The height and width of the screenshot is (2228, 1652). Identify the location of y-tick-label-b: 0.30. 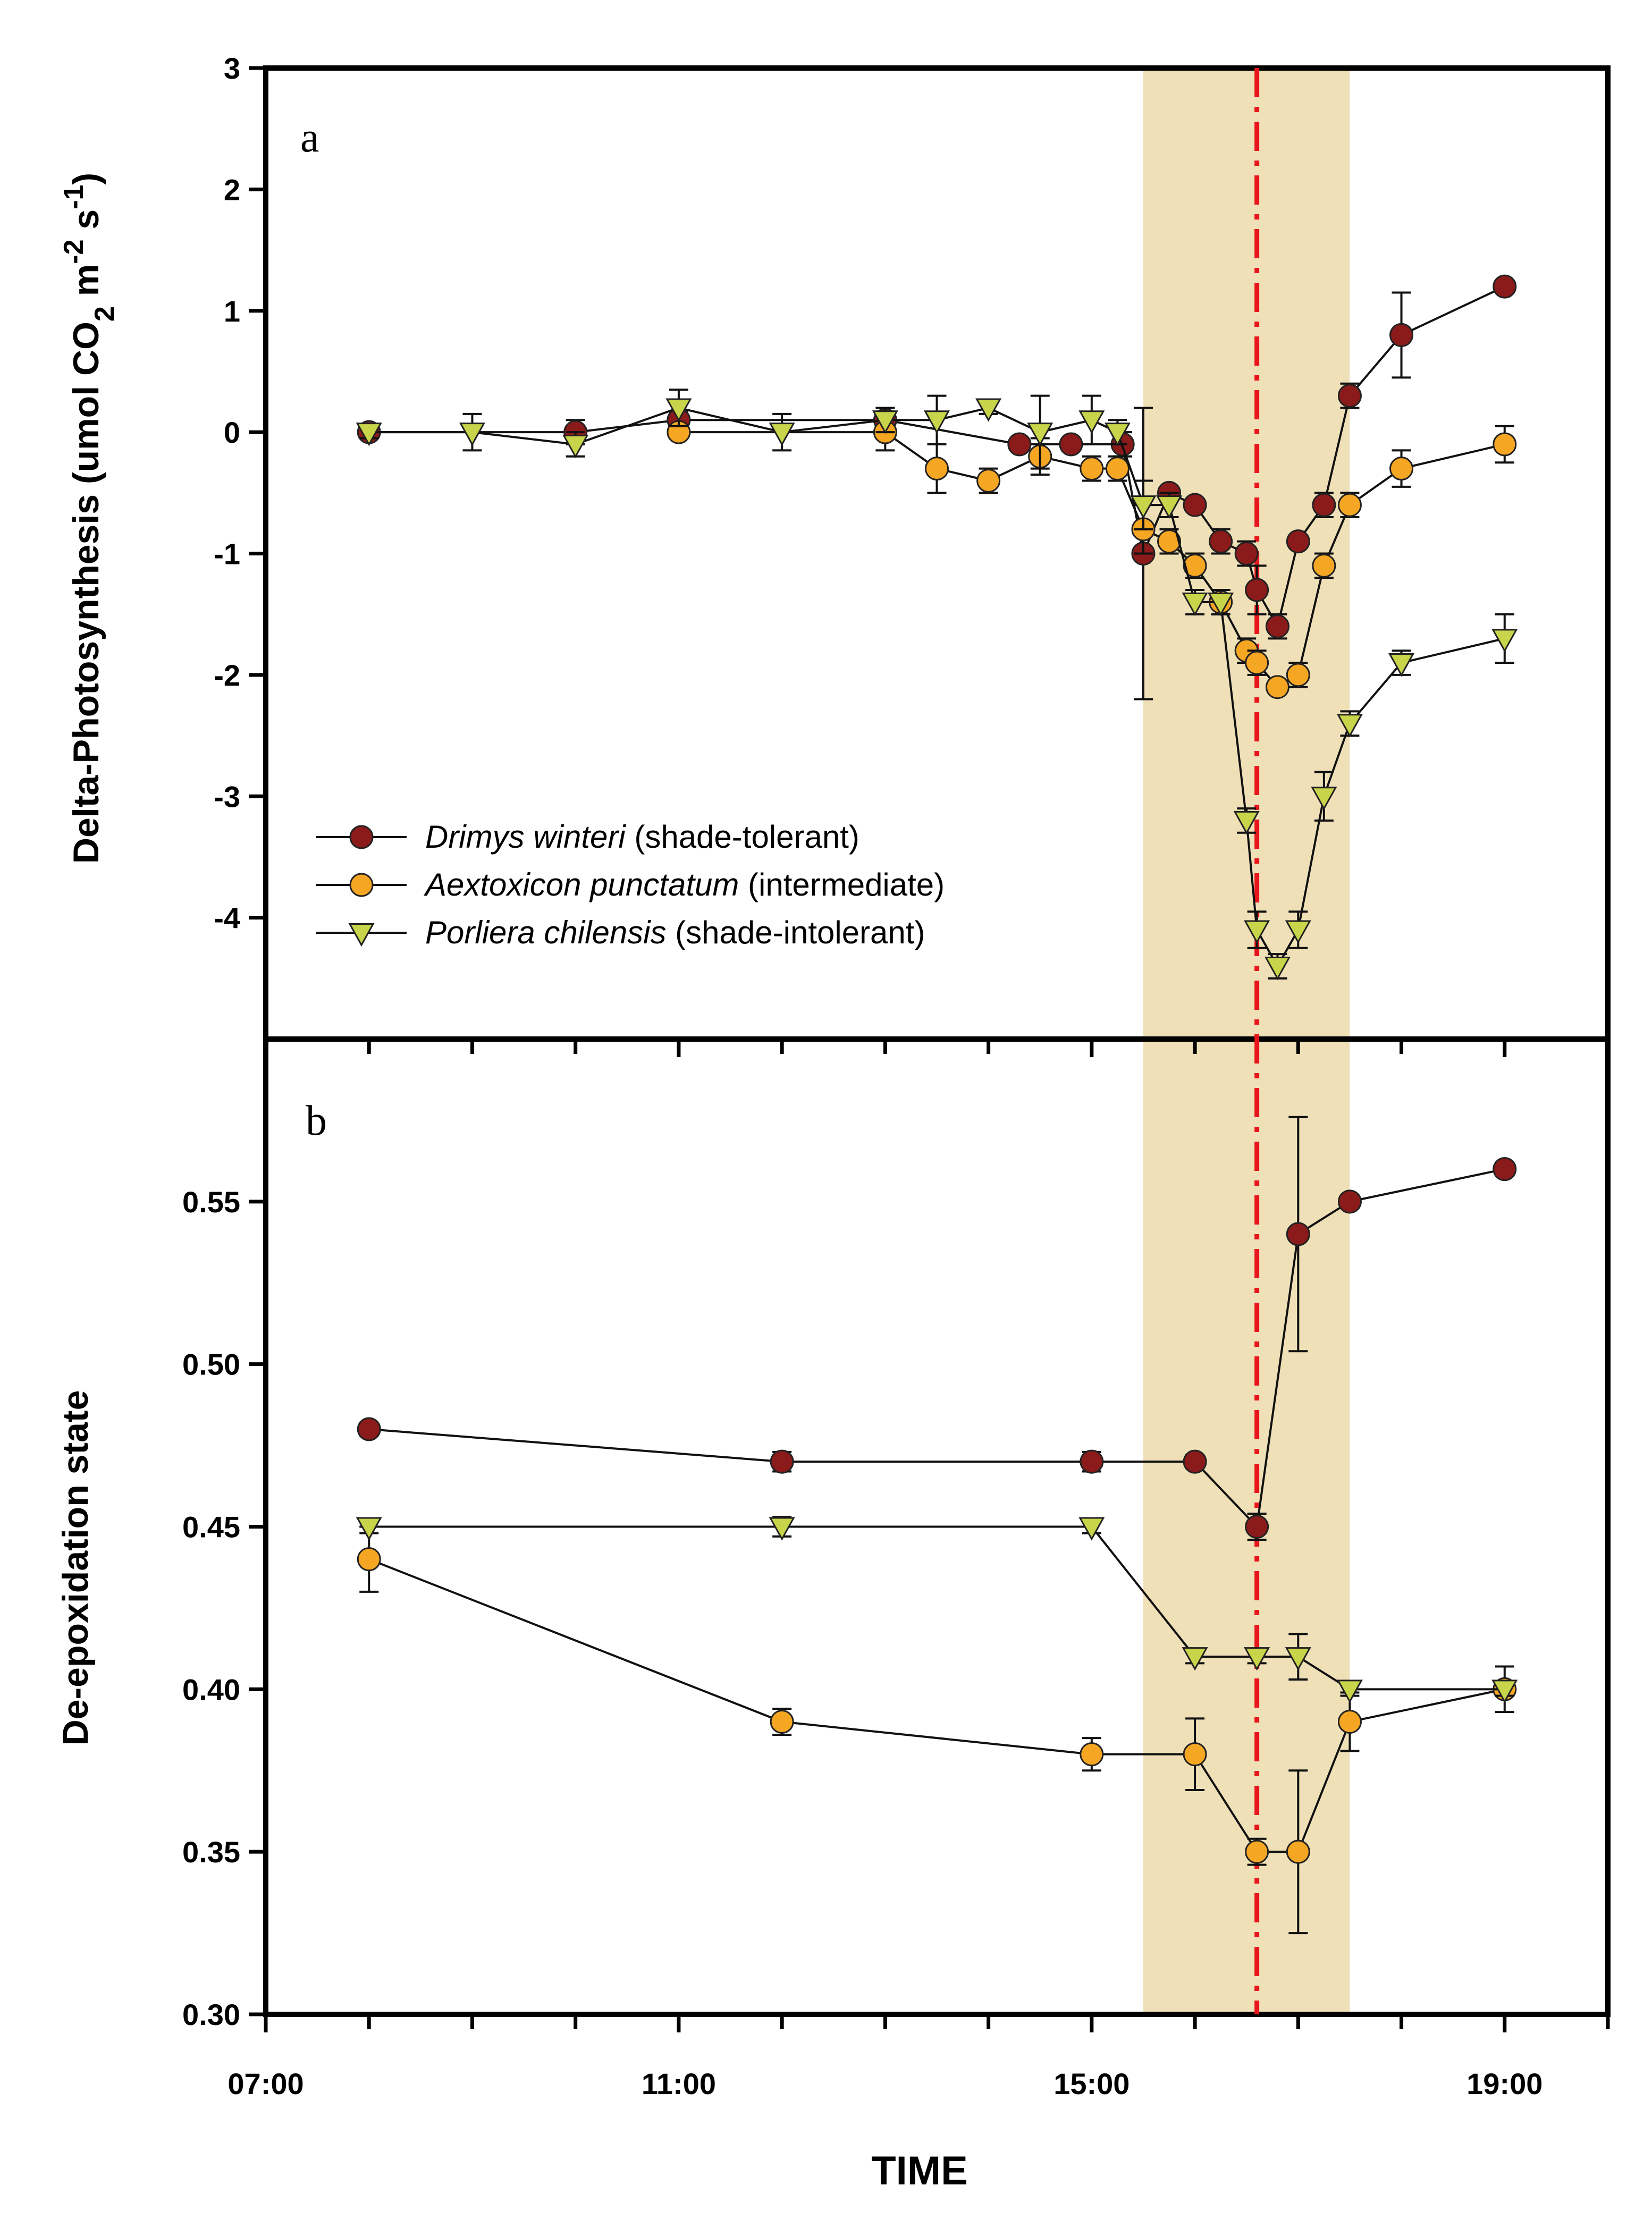
(211, 2014).